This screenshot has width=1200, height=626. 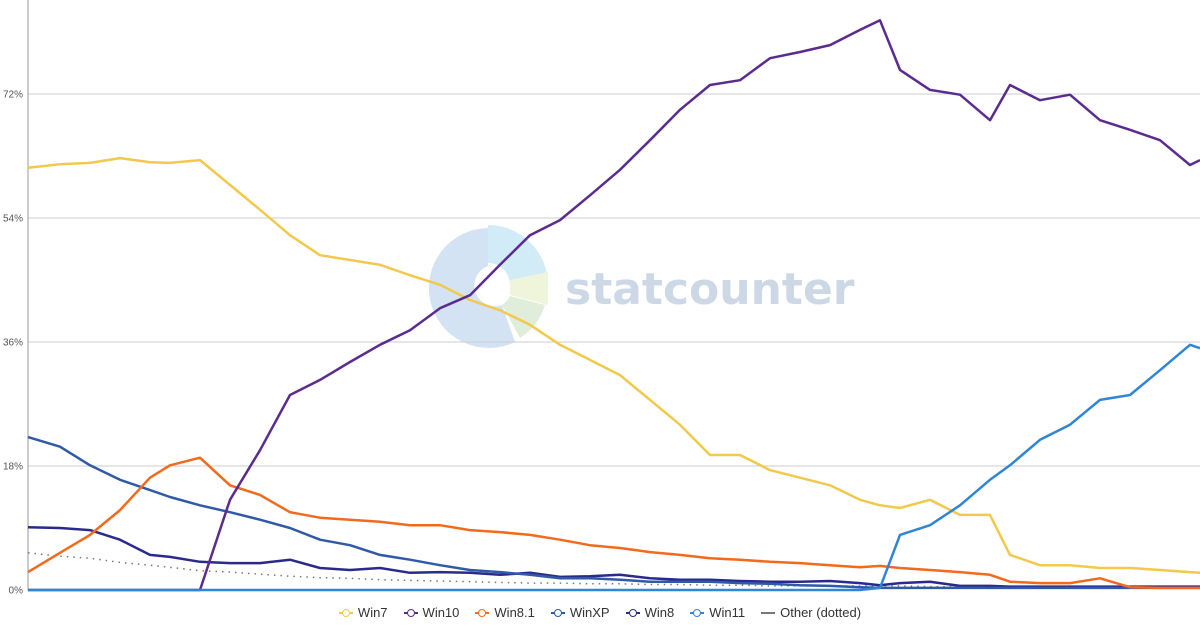 I want to click on svg-text: 72%, so click(x=13, y=95).